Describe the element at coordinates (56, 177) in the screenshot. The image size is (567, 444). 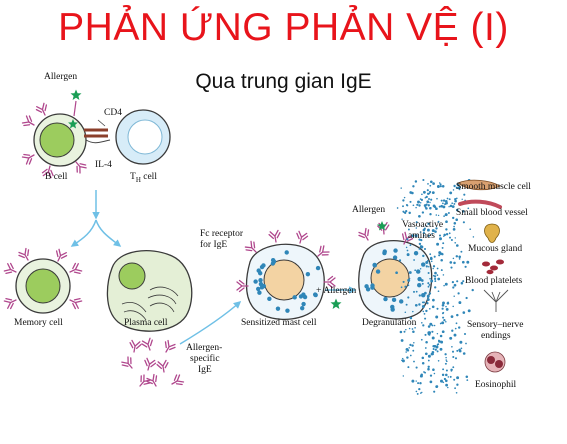
I see `b-cell-label: B cell` at that location.